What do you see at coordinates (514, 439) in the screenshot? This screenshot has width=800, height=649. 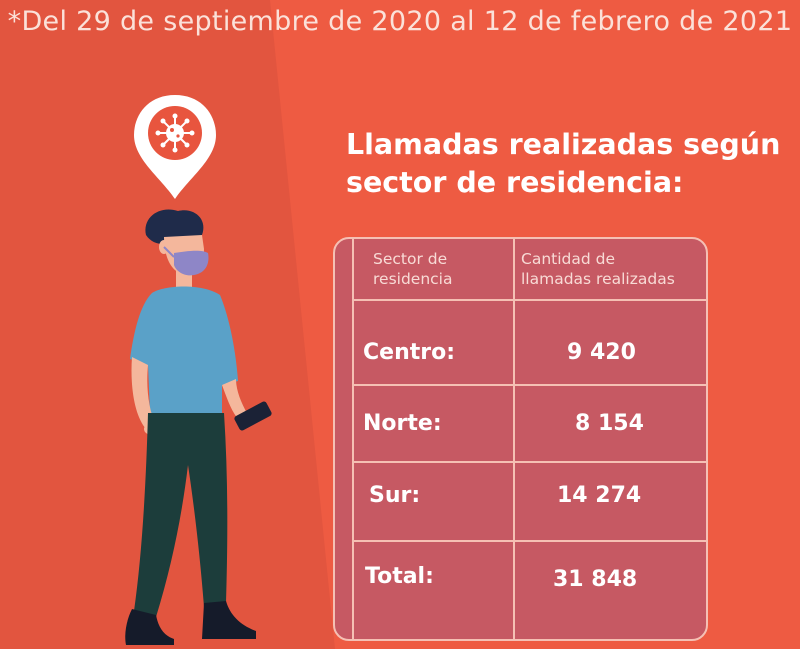 I see `table-divider-middle` at bounding box center [514, 439].